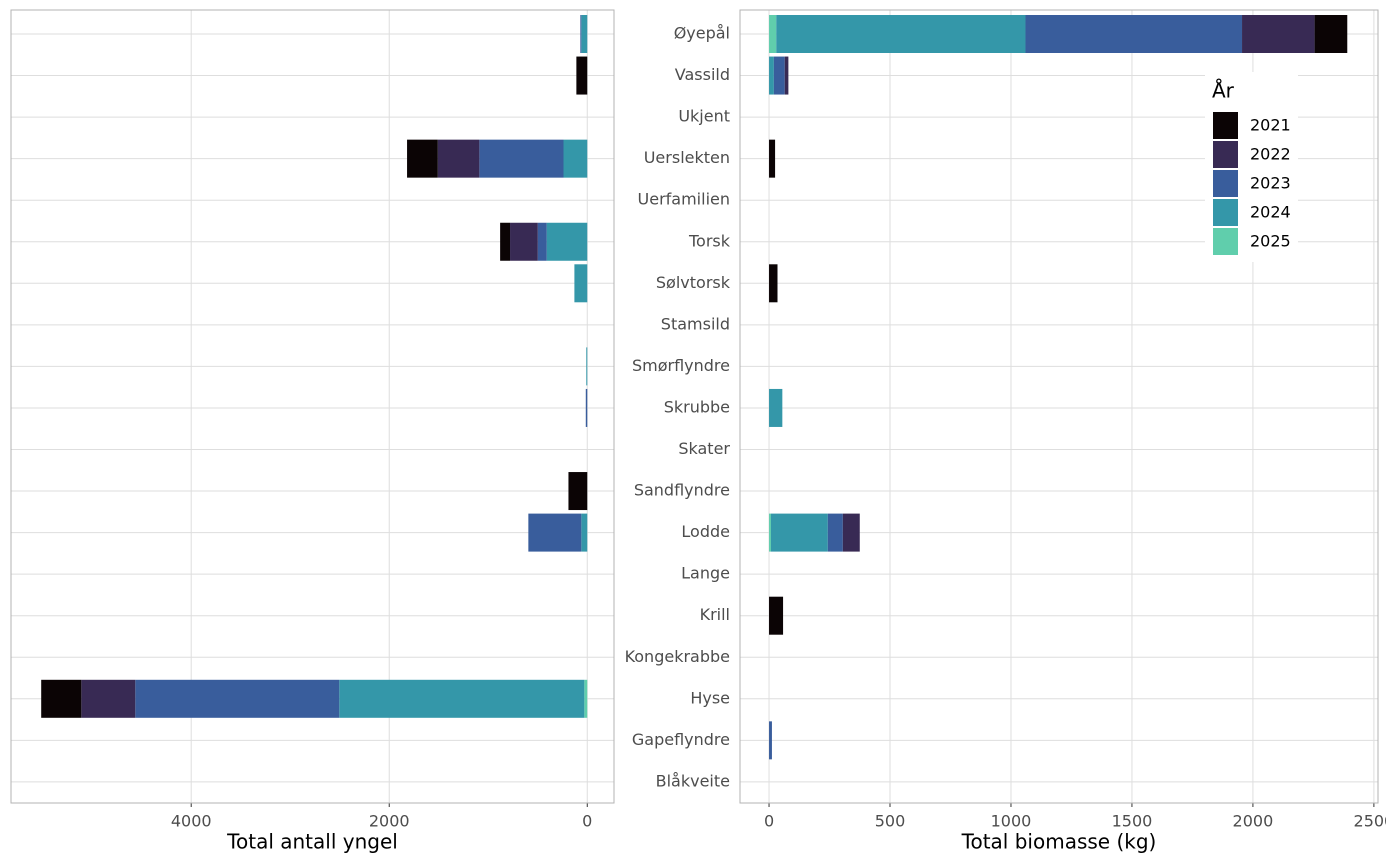  Describe the element at coordinates (715, 614) in the screenshot. I see `y-tick-label: Krill` at that location.